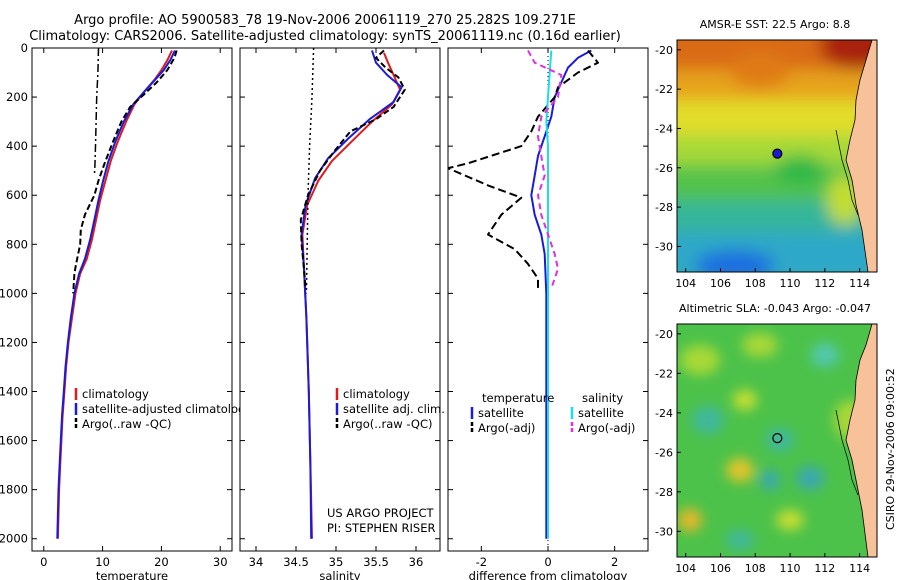 The width and height of the screenshot is (900, 580). What do you see at coordinates (24, 48) in the screenshot?
I see `y-tick-label: 0` at bounding box center [24, 48].